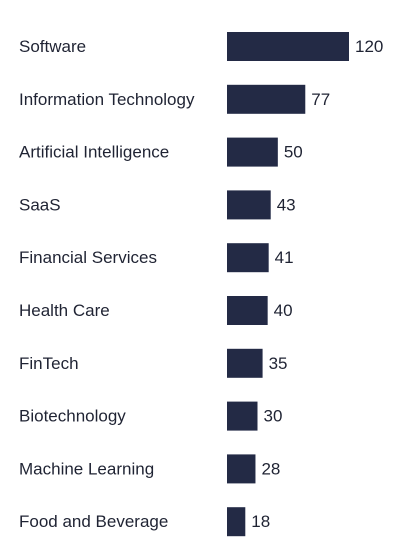  I want to click on value-label: 18, so click(260, 521).